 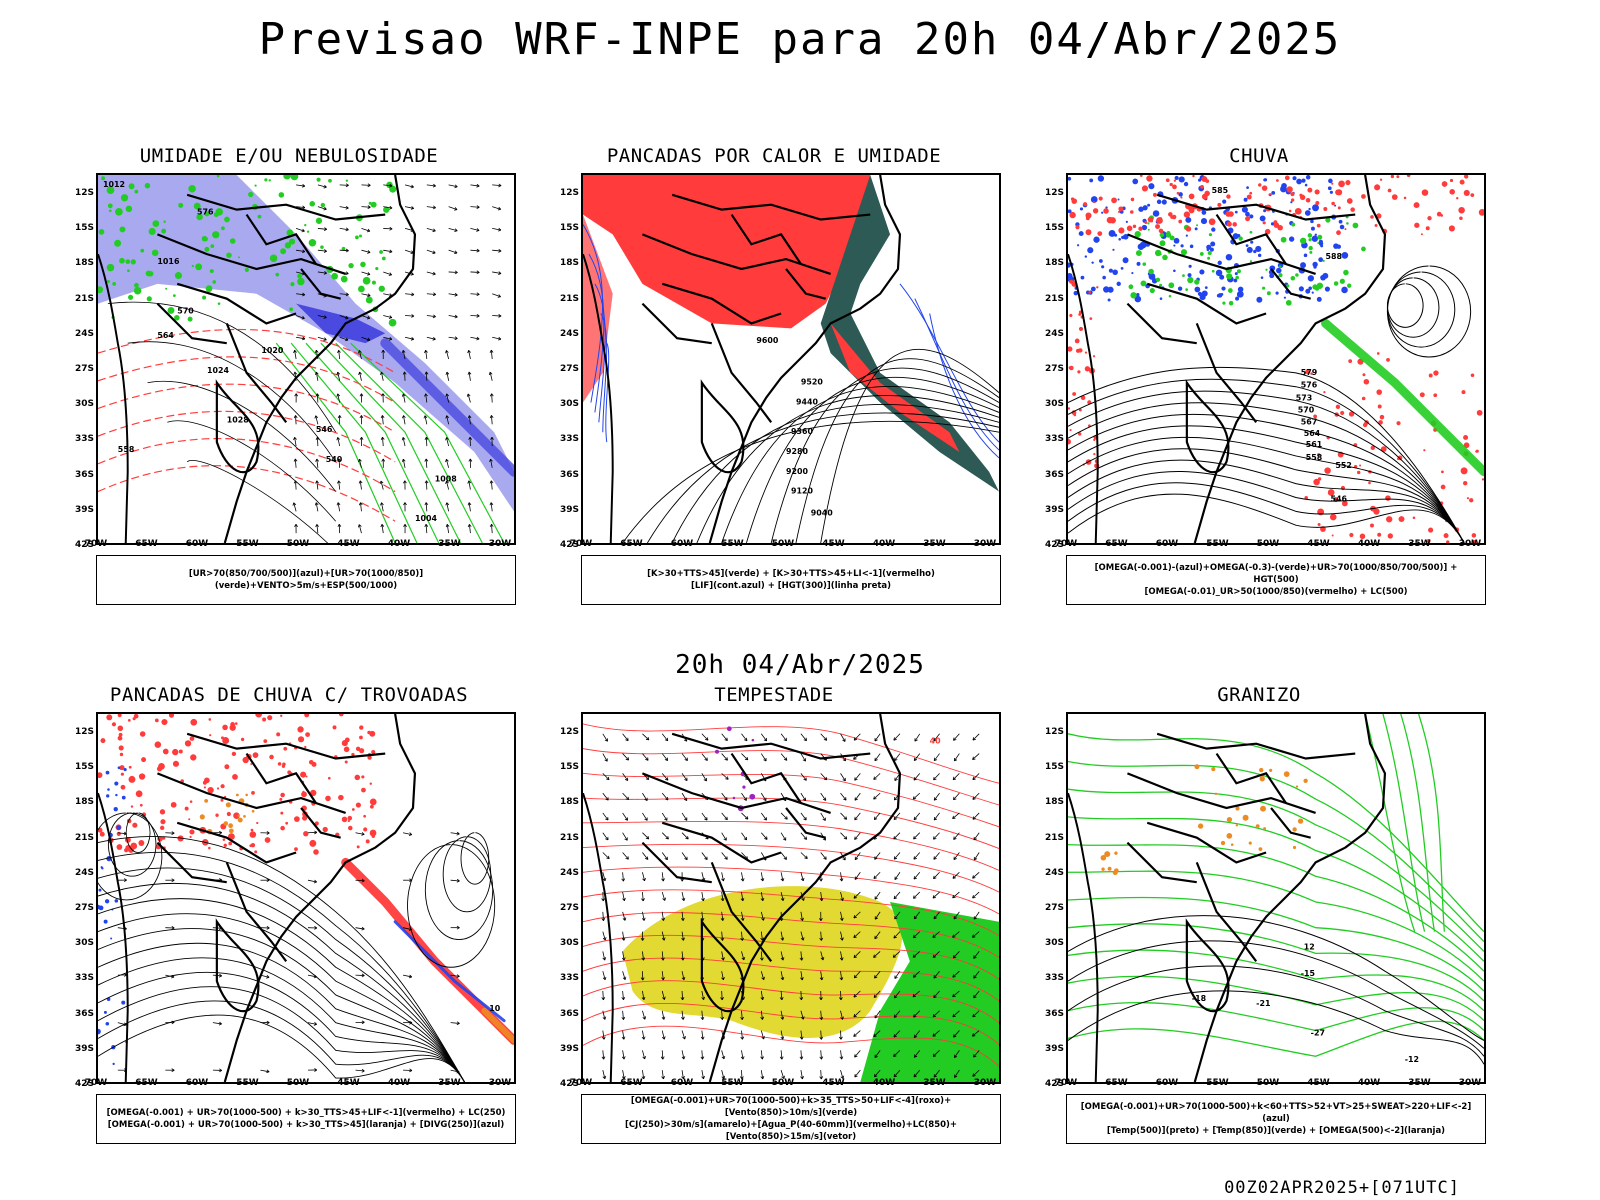 I want to click on map-canvas: 10, so click(x=306, y=898).